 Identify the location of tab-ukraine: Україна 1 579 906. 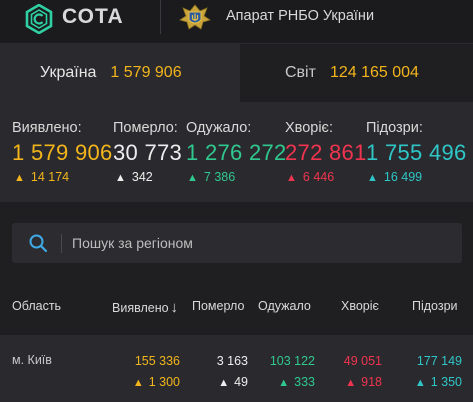
(120, 73).